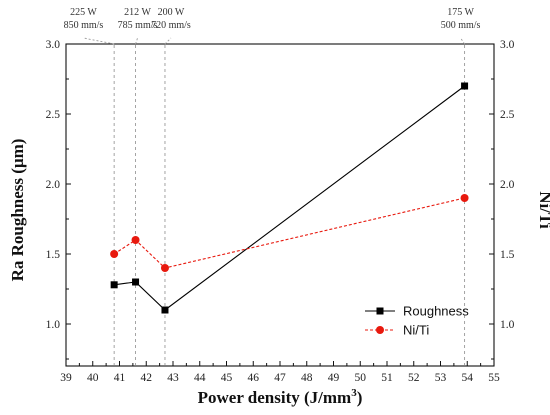  Describe the element at coordinates (387, 378) in the screenshot. I see `x-tick-label: 51` at that location.